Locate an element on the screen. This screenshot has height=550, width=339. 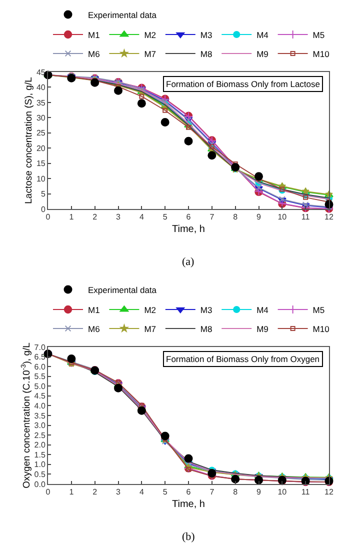
y-tick-label: 3.5 is located at coordinates (40, 415).